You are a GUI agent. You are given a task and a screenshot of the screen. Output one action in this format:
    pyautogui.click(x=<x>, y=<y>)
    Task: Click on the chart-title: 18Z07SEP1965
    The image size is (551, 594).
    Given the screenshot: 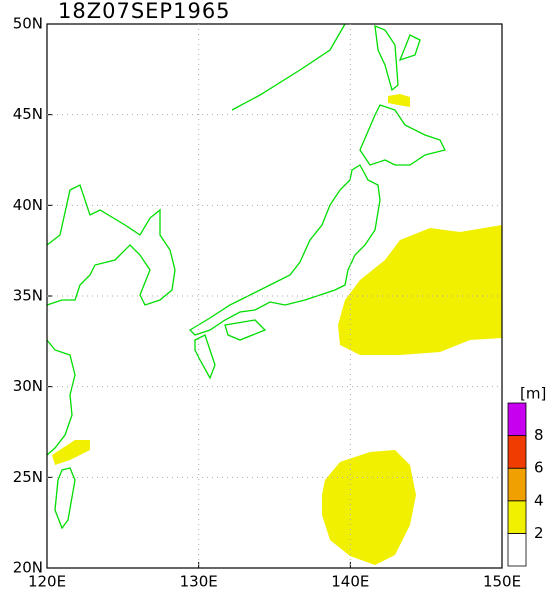 What is the action you would take?
    pyautogui.click(x=144, y=11)
    